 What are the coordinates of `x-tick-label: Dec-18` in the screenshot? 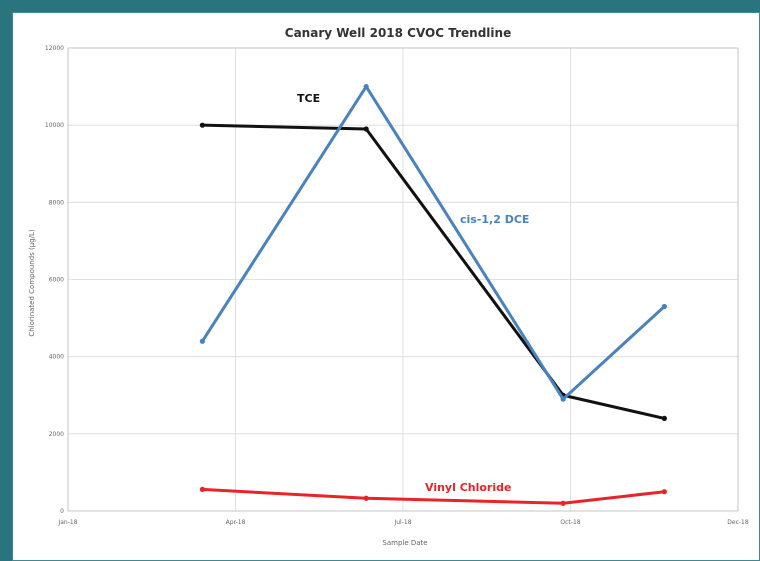 It's located at (738, 522).